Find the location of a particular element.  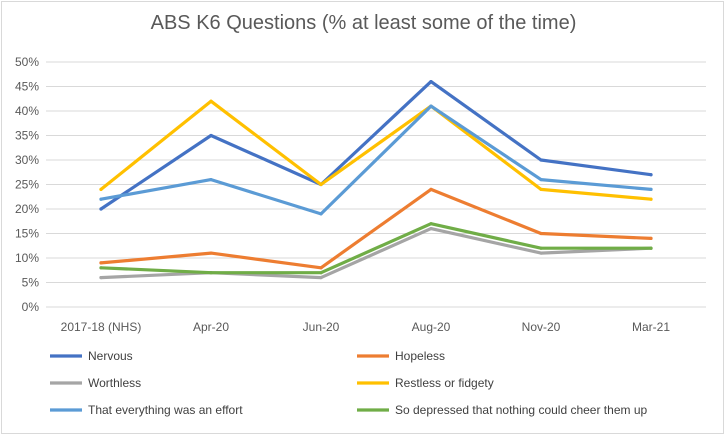

x-tick-label: Mar-21 is located at coordinates (651, 327).